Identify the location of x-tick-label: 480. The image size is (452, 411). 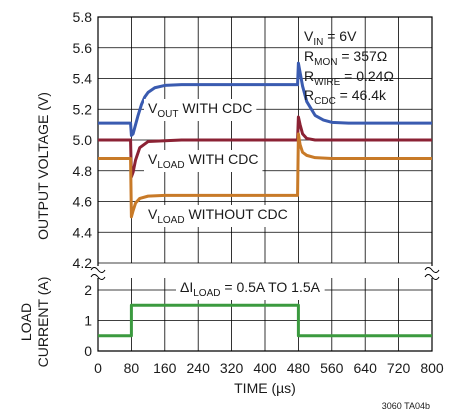
(299, 368).